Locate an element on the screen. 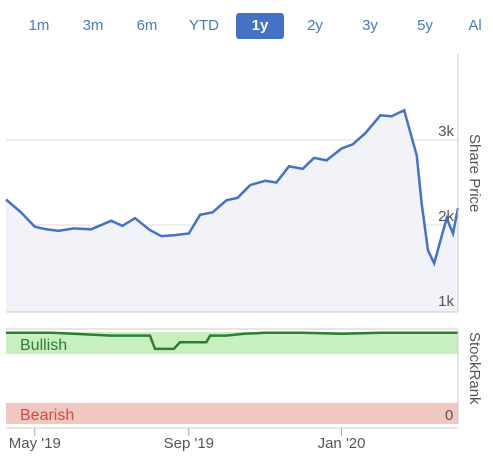 Image resolution: width=493 pixels, height=456 pixels. x-tick-label: May '19 is located at coordinates (35, 443).